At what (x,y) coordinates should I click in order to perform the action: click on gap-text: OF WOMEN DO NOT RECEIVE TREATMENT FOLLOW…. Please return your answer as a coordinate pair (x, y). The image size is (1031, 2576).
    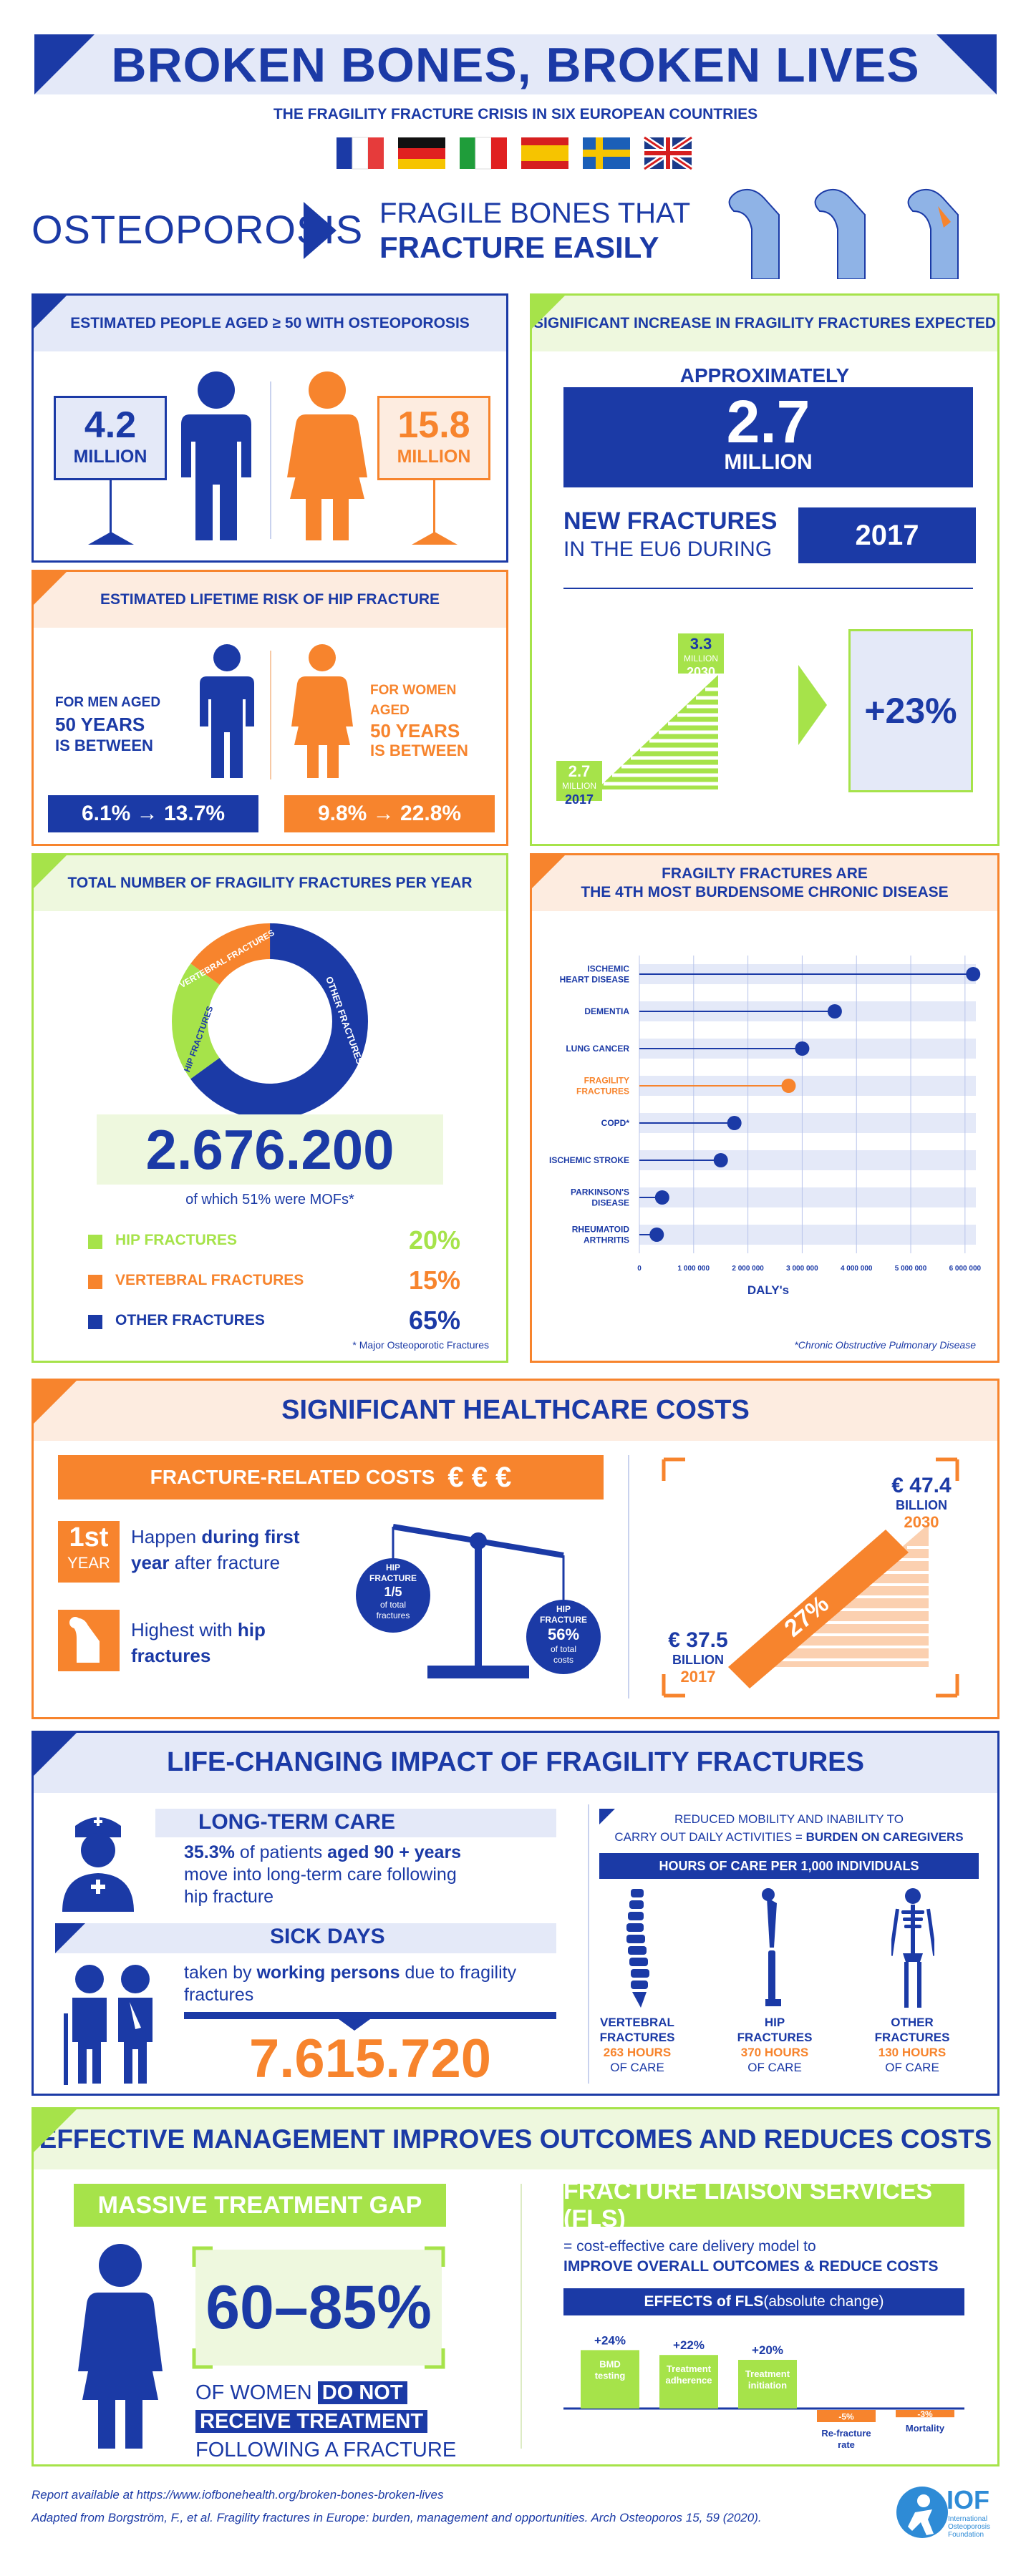
    Looking at the image, I should click on (331, 2421).